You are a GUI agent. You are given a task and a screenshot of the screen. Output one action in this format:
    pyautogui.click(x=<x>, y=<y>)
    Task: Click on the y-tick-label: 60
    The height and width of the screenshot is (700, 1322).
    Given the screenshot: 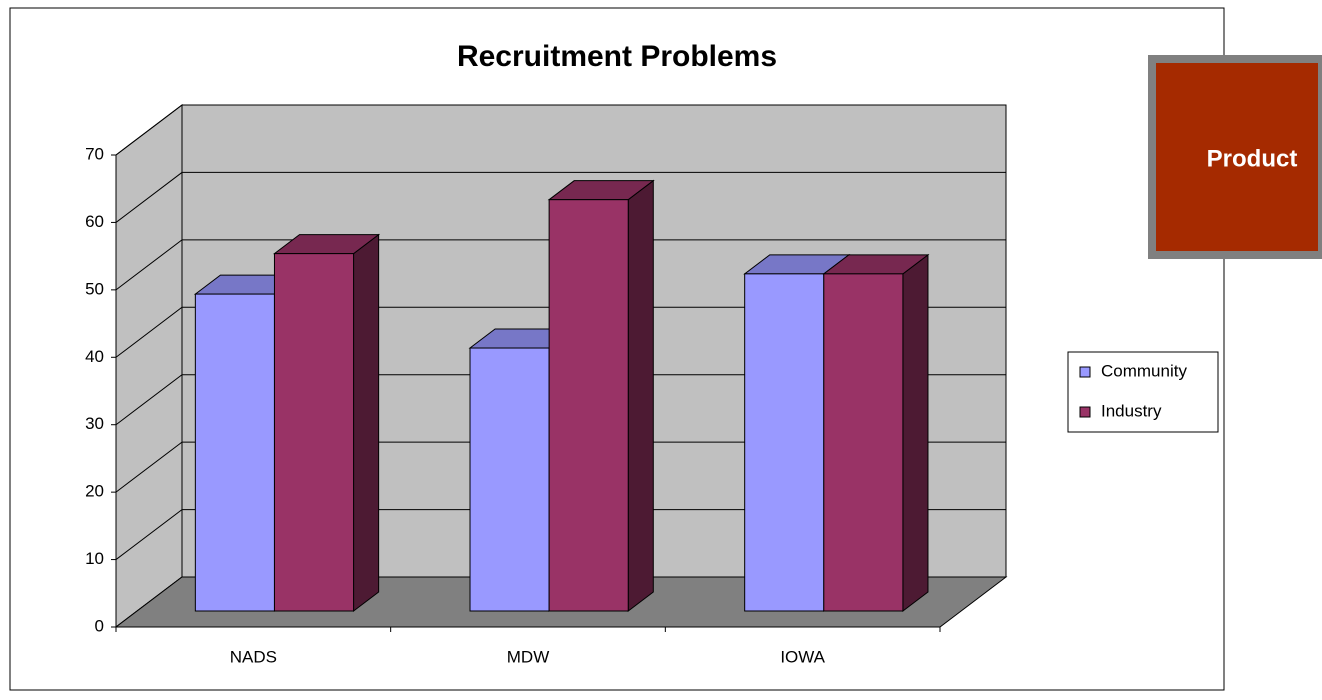 What is the action you would take?
    pyautogui.click(x=94, y=221)
    